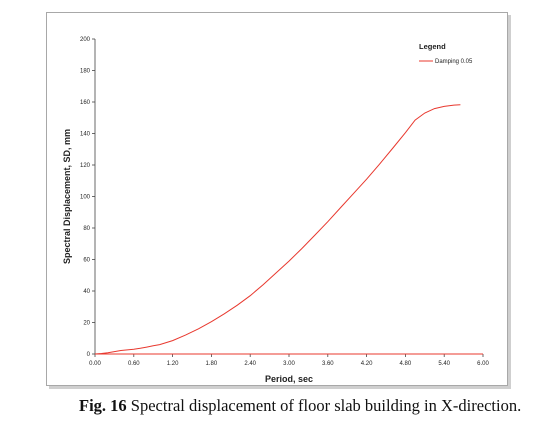 The image size is (544, 446). What do you see at coordinates (432, 46) in the screenshot?
I see `legend-title: Legend` at bounding box center [432, 46].